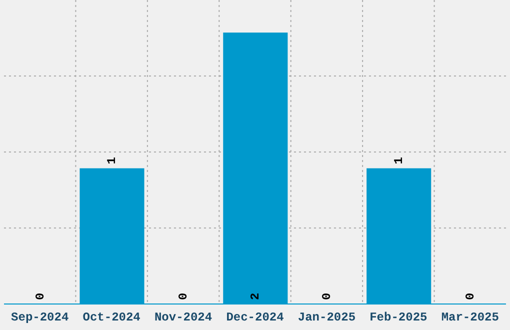 This screenshot has height=330, width=510. Describe the element at coordinates (183, 317) in the screenshot. I see `x-tick-label: Nov-2024` at that location.